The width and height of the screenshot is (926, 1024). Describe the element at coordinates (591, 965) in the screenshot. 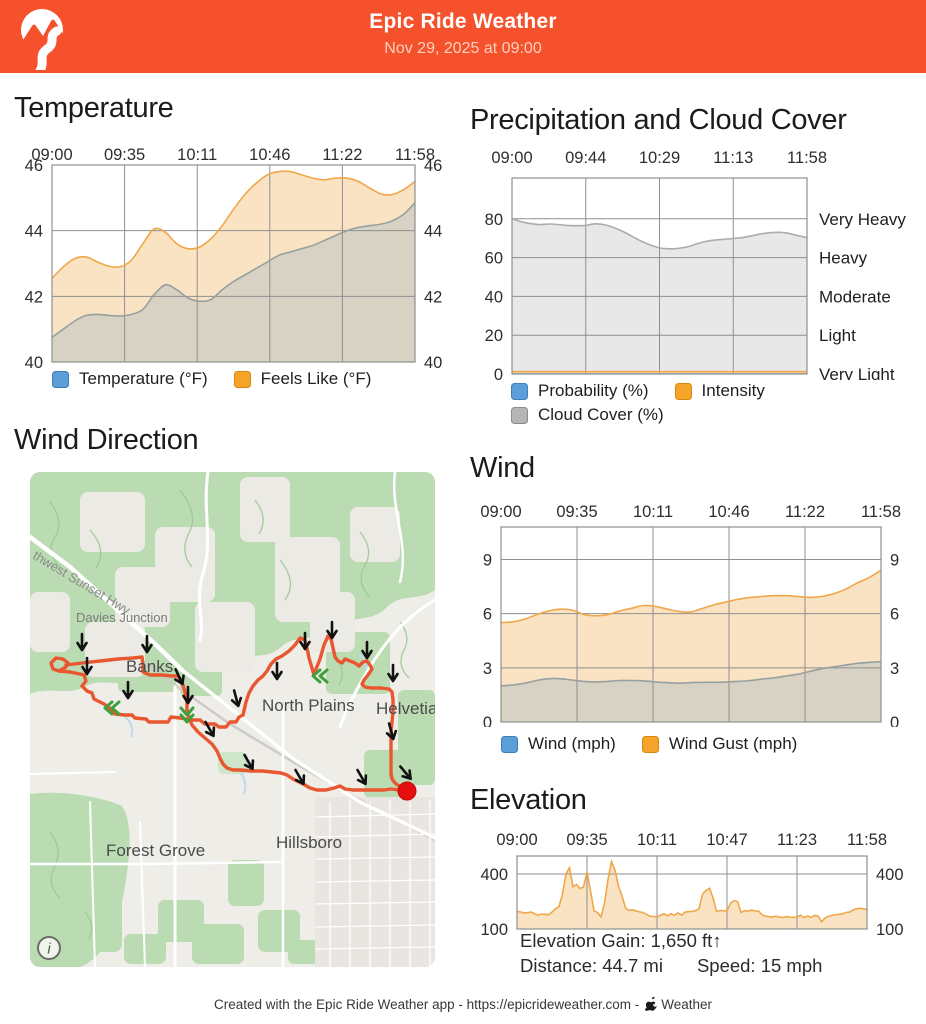

I see `ride-distance: Distance: 44.7 mi` at that location.